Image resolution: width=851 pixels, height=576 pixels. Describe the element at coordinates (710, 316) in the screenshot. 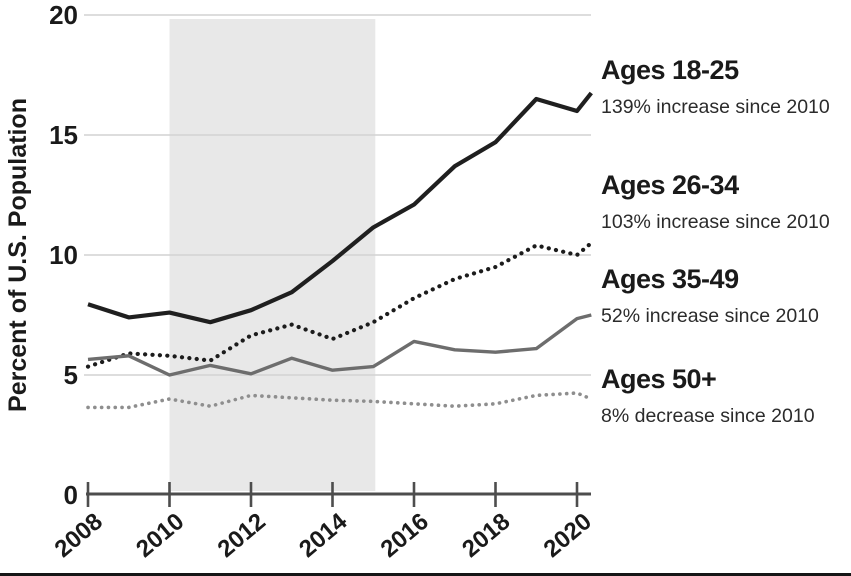

I see `legend-annotation-ages-35-49: 52% increase since 2010` at that location.